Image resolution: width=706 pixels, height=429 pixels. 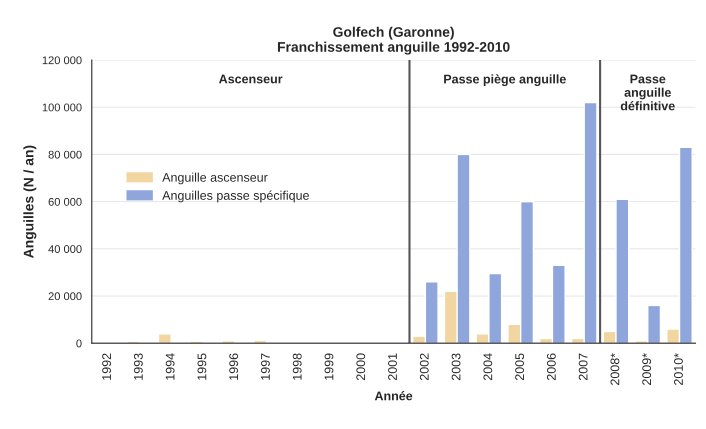 I want to click on x-tick-label: 2006, so click(x=551, y=366).